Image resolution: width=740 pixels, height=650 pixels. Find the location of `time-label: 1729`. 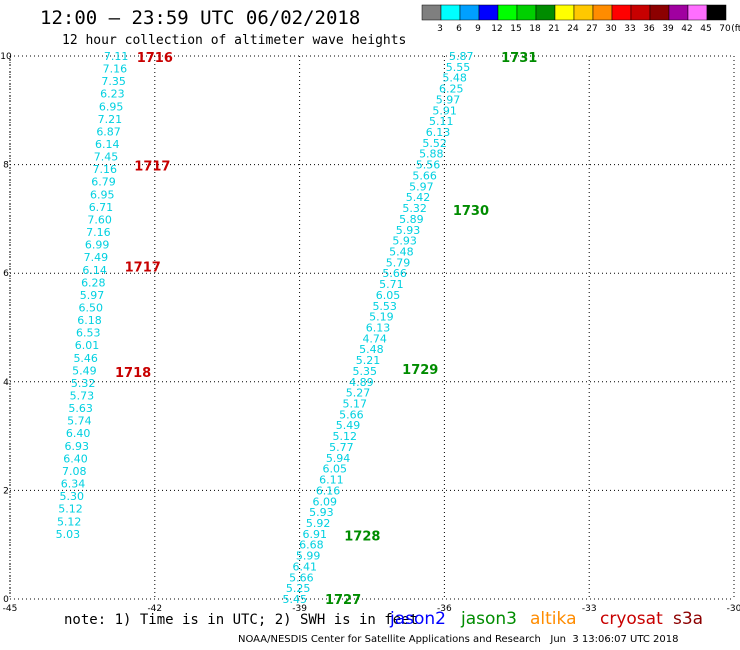

time-label: 1729 is located at coordinates (420, 370).